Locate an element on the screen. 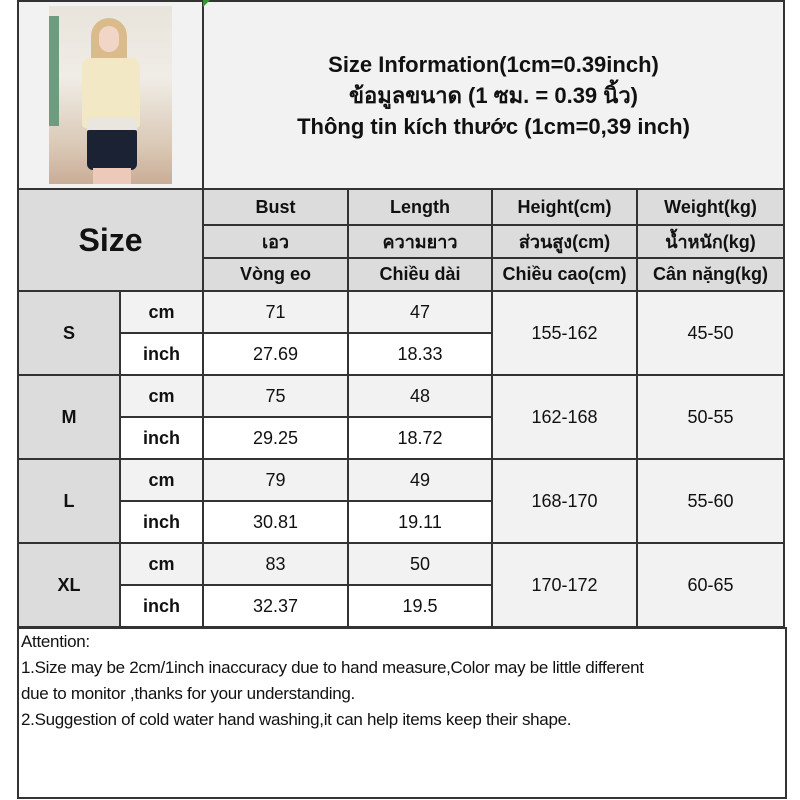  header-length-th: ความยาว is located at coordinates (420, 241).